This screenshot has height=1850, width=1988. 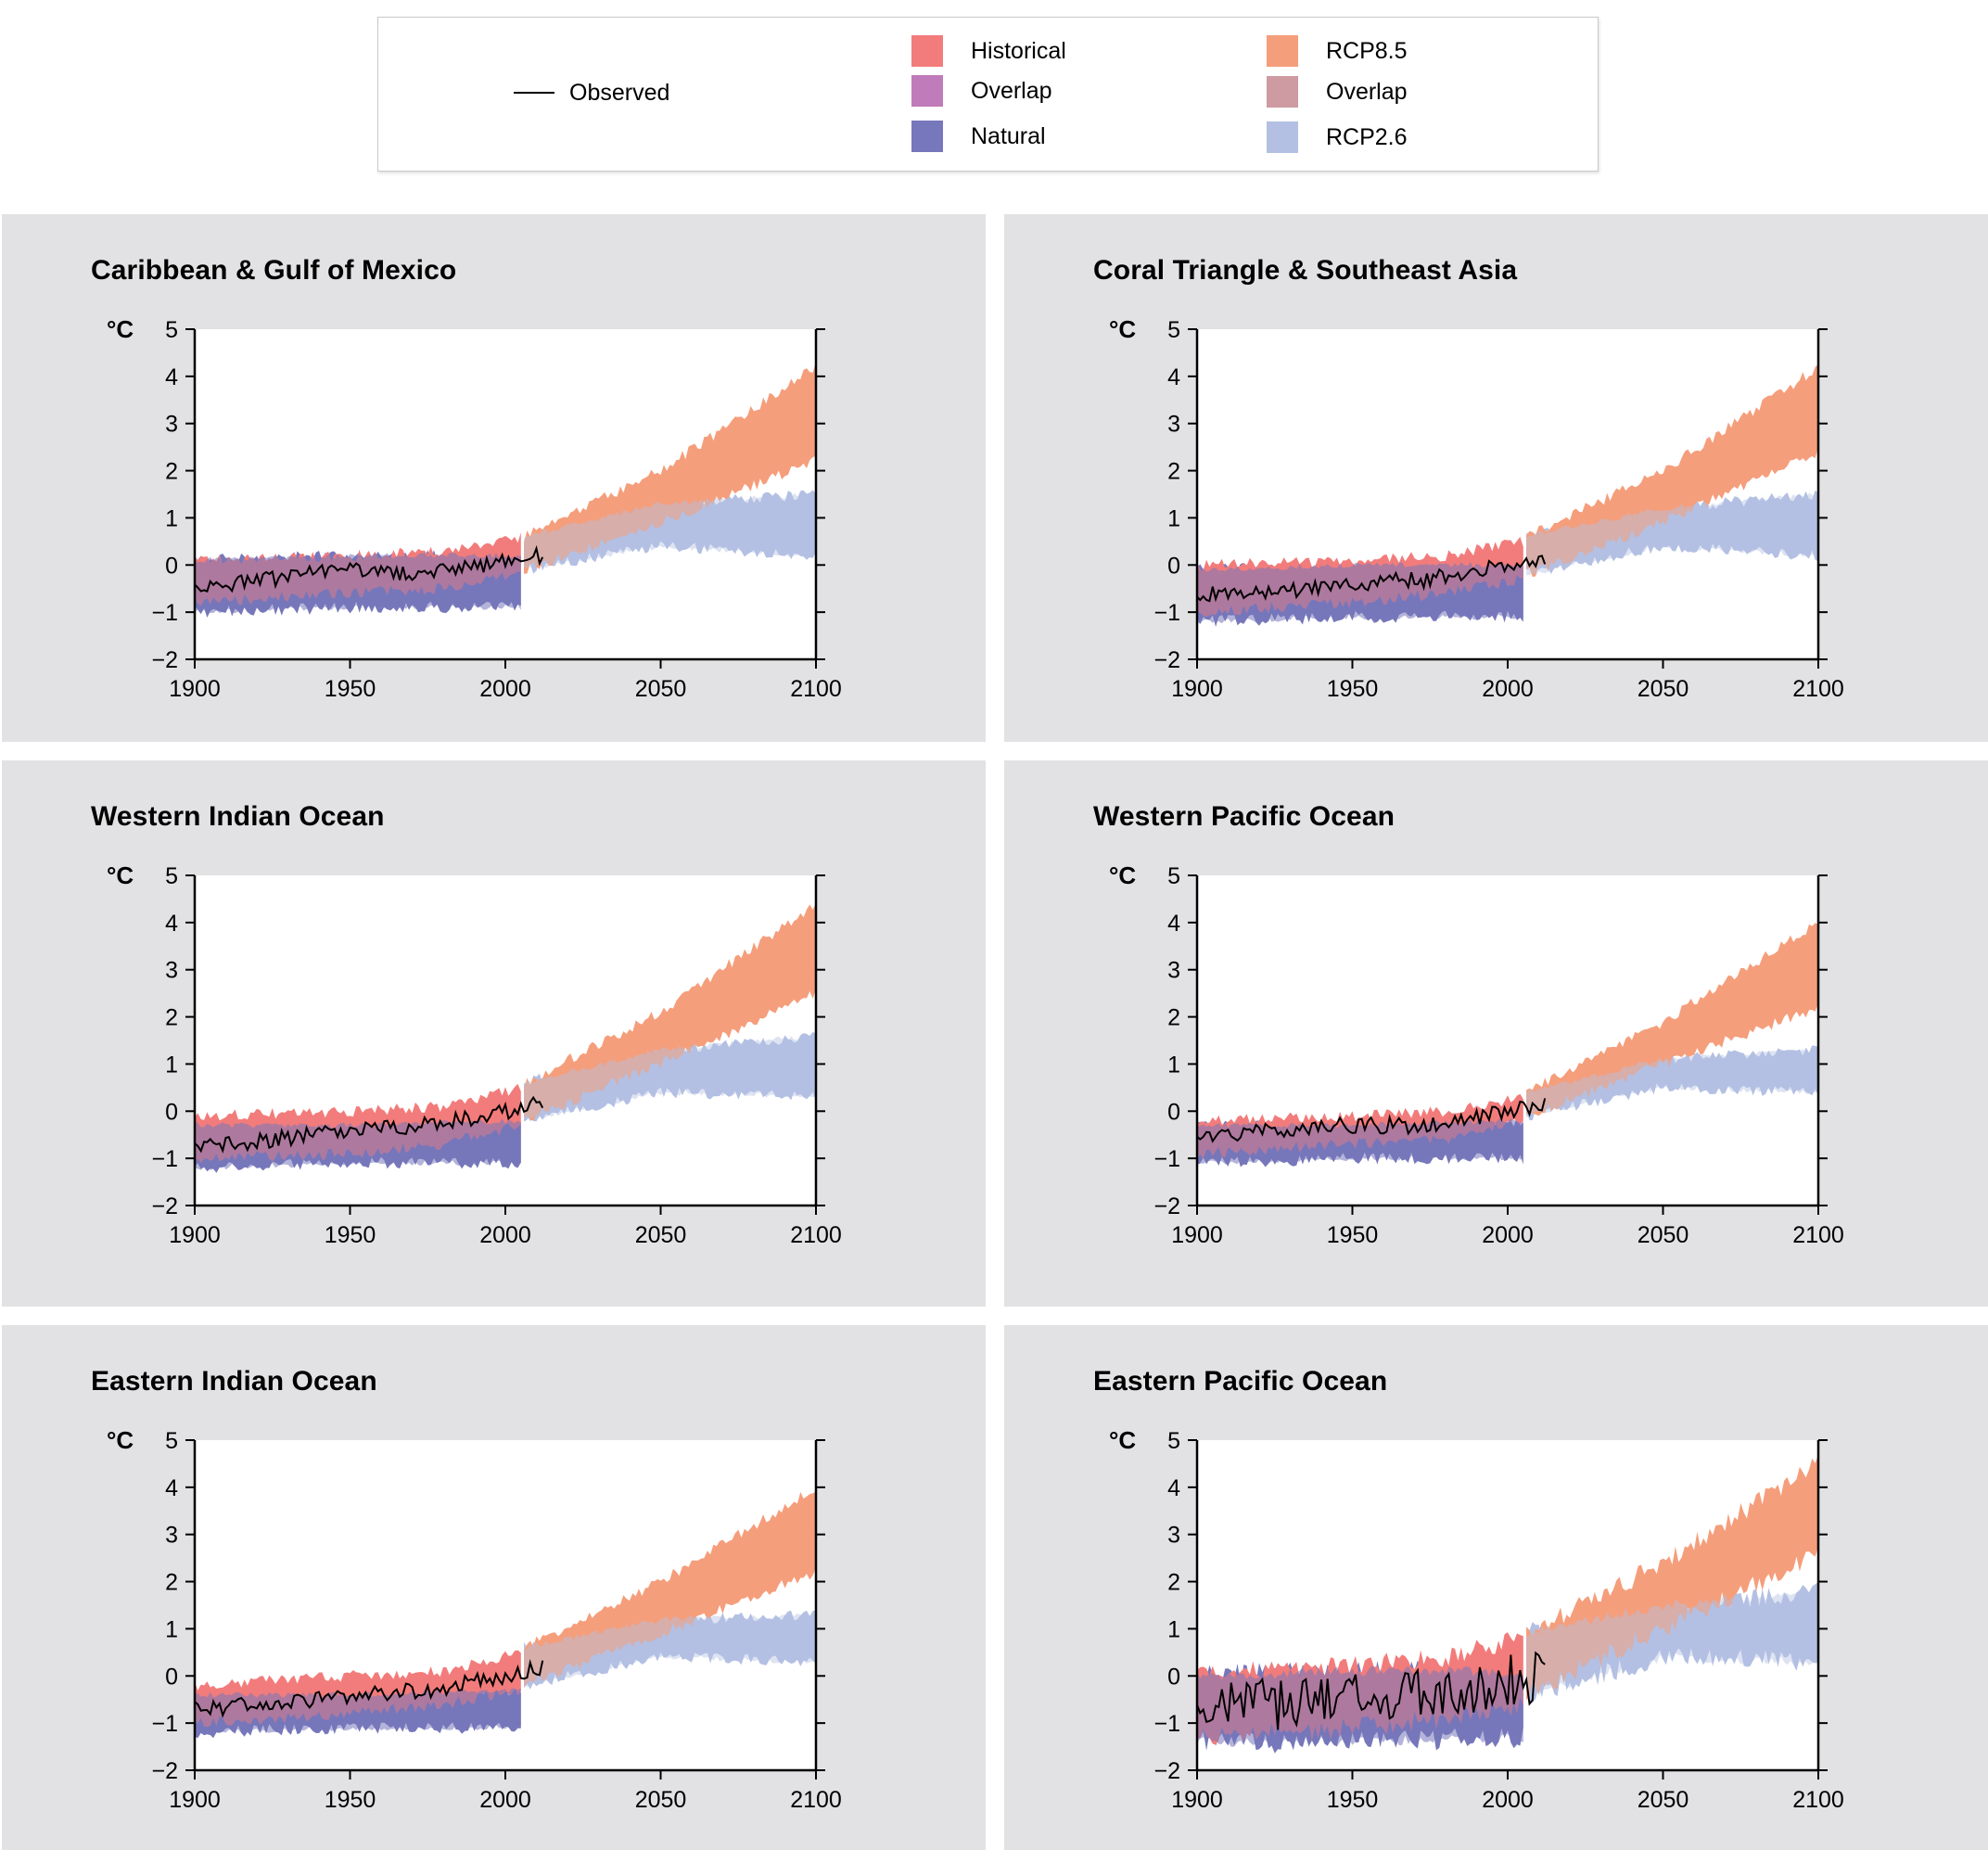 I want to click on legend-item-historical: Historical, so click(x=989, y=51).